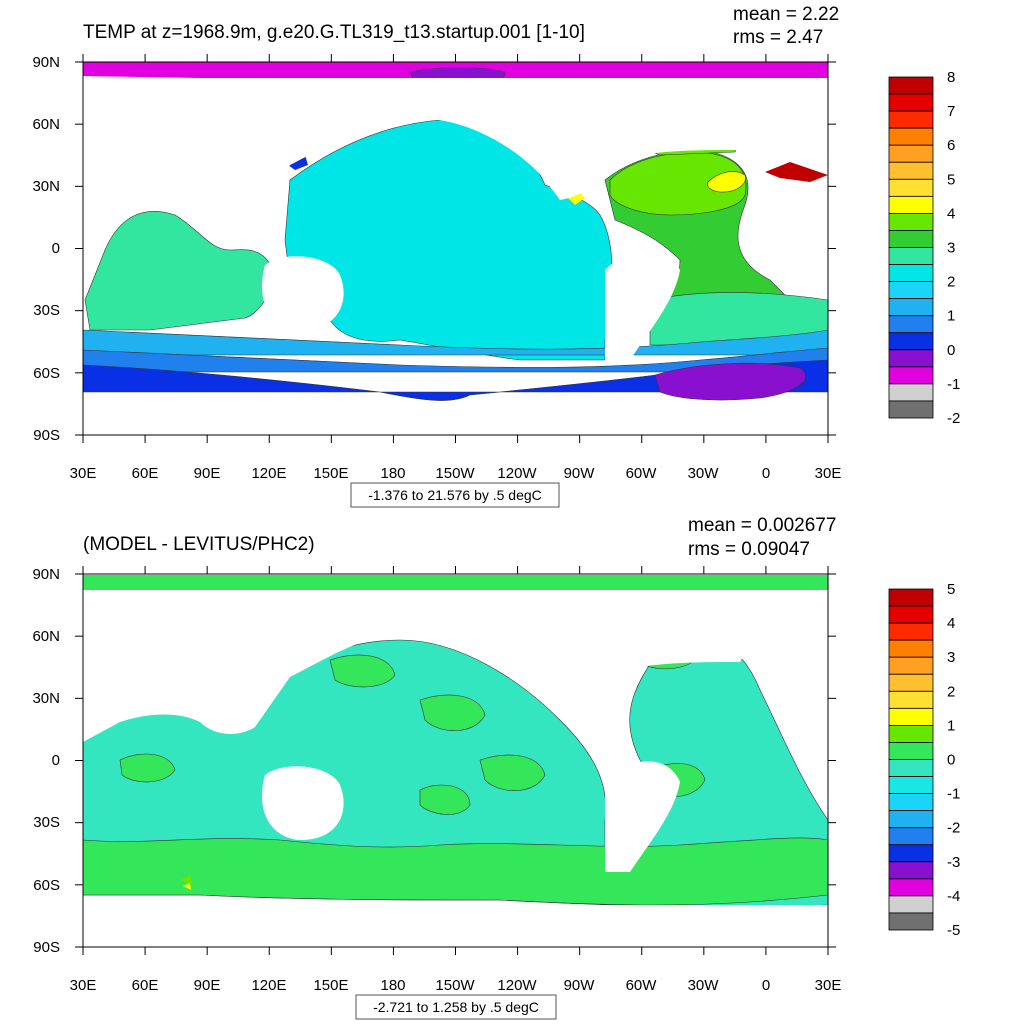 This screenshot has width=1024, height=1024. What do you see at coordinates (56, 760) in the screenshot?
I see `lat-label: 0` at bounding box center [56, 760].